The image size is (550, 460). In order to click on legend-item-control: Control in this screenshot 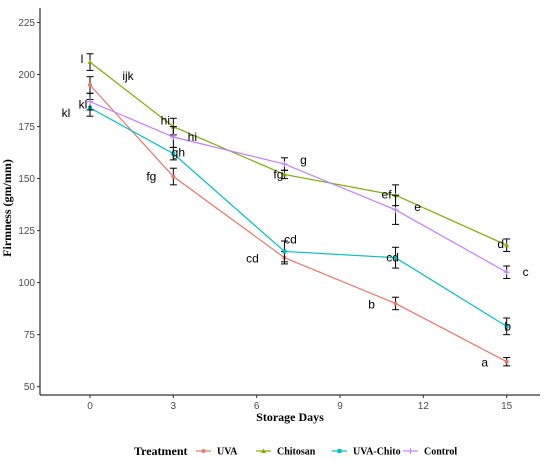, I will do `click(430, 452)`.